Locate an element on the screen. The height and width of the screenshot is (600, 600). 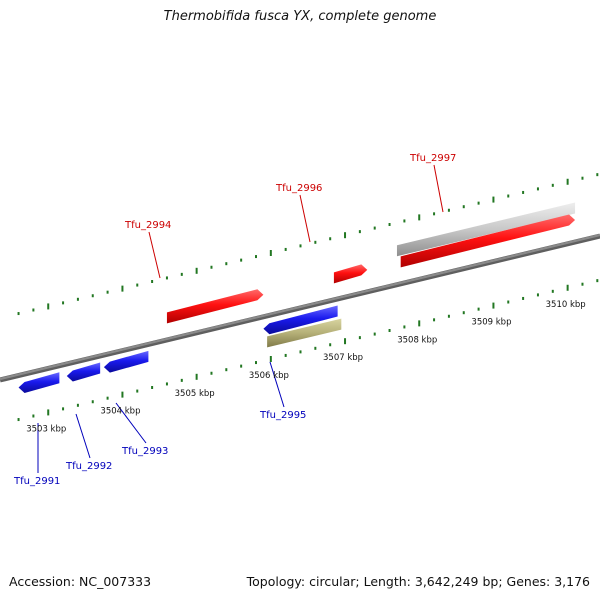
gene-label-tfu-2991: Tfu_2991 is located at coordinates (36, 481).